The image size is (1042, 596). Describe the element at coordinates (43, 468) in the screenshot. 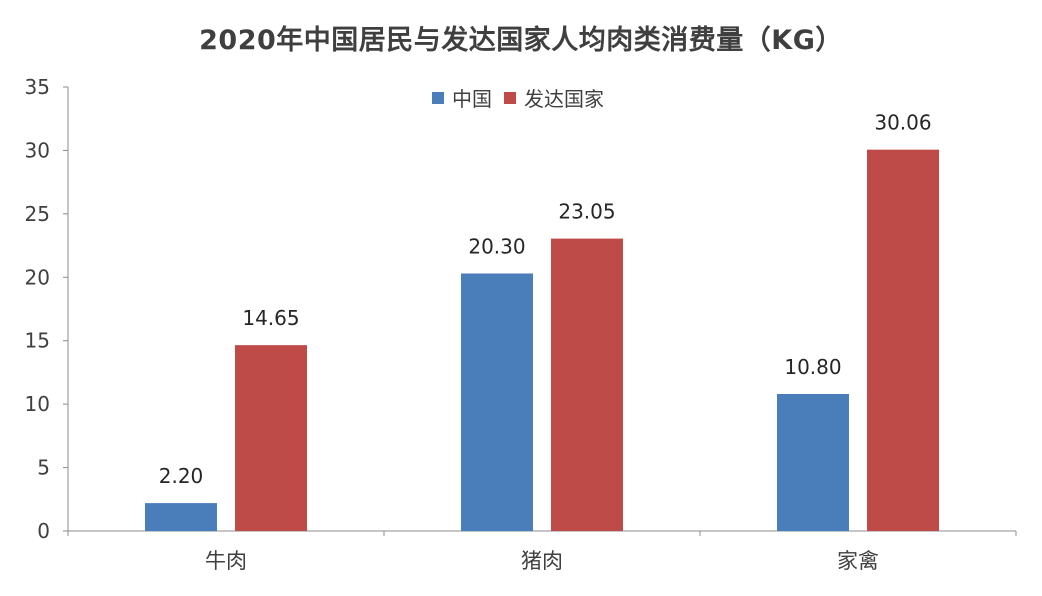

I see `y-tick-label: 5` at that location.